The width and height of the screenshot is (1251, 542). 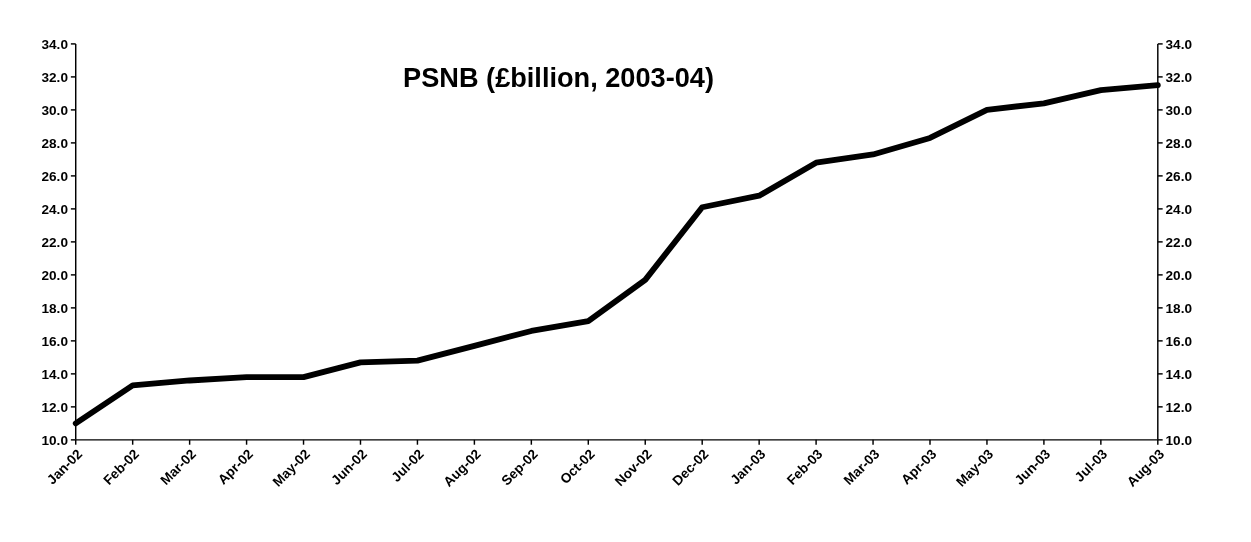 What do you see at coordinates (558, 77) in the screenshot?
I see `text: PSNB (£billion, 2003-04)` at bounding box center [558, 77].